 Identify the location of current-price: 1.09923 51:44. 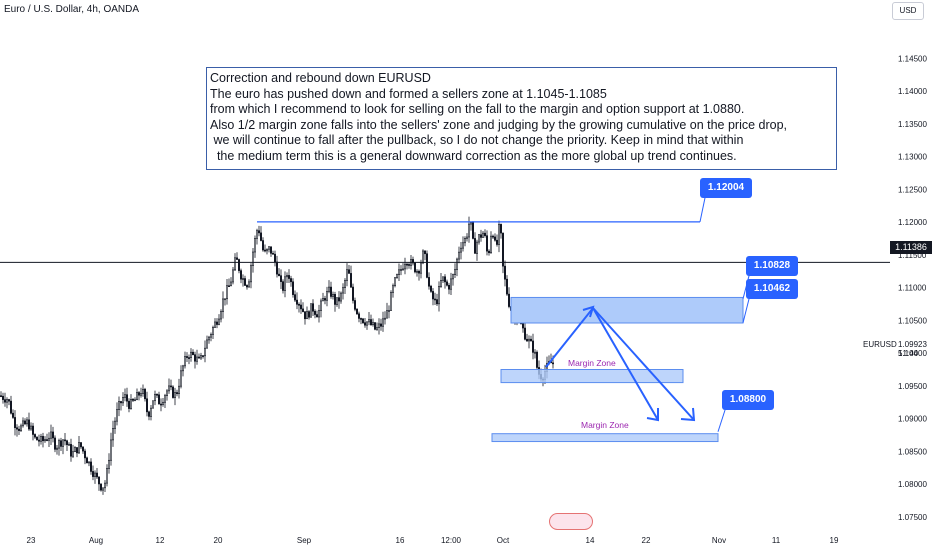
(912, 349).